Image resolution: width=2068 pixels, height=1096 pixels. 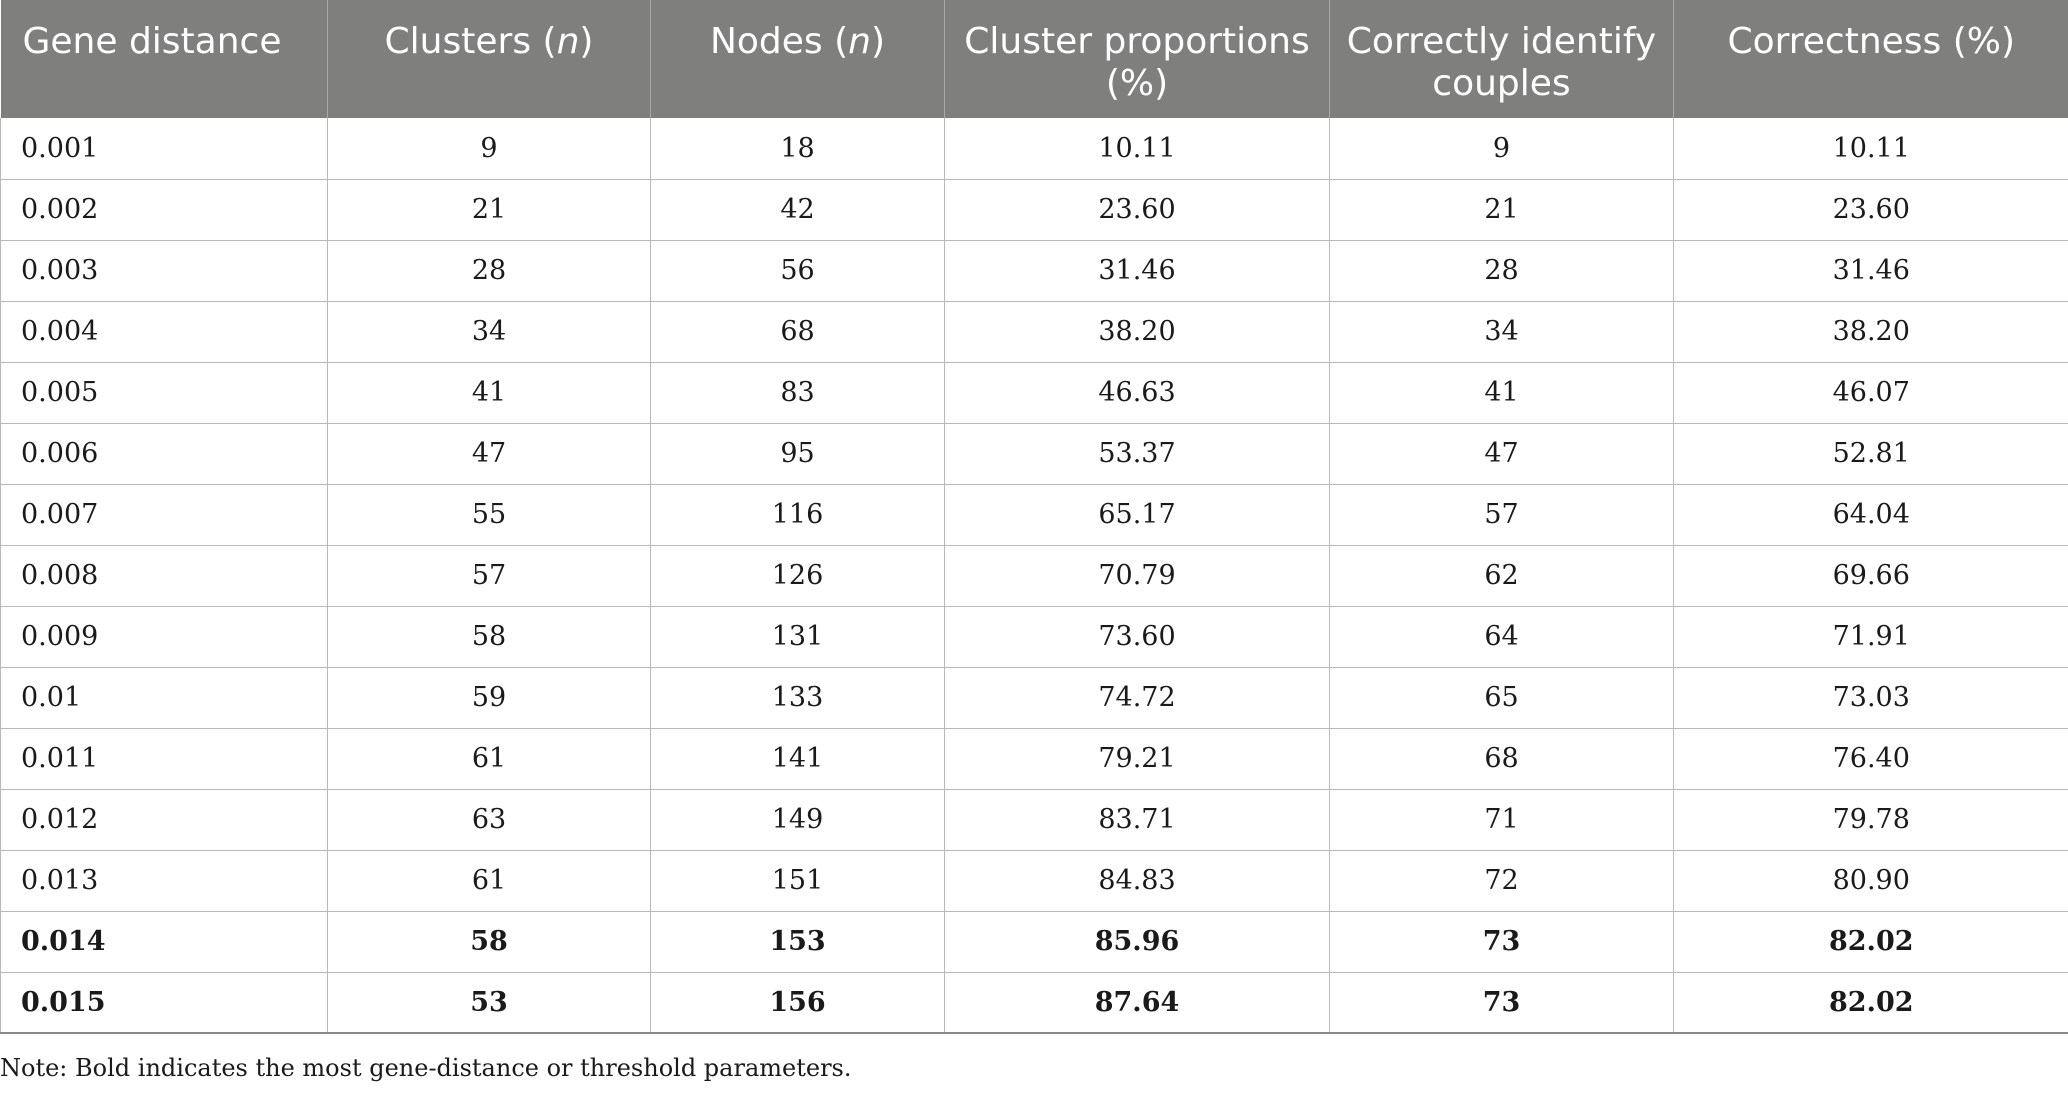 I want to click on header-correctly-identify: Correctly identify couples, so click(x=1501, y=59).